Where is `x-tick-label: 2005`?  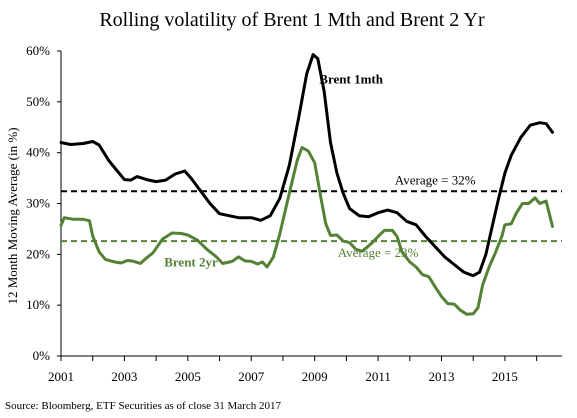 x-tick-label: 2005 is located at coordinates (188, 376).